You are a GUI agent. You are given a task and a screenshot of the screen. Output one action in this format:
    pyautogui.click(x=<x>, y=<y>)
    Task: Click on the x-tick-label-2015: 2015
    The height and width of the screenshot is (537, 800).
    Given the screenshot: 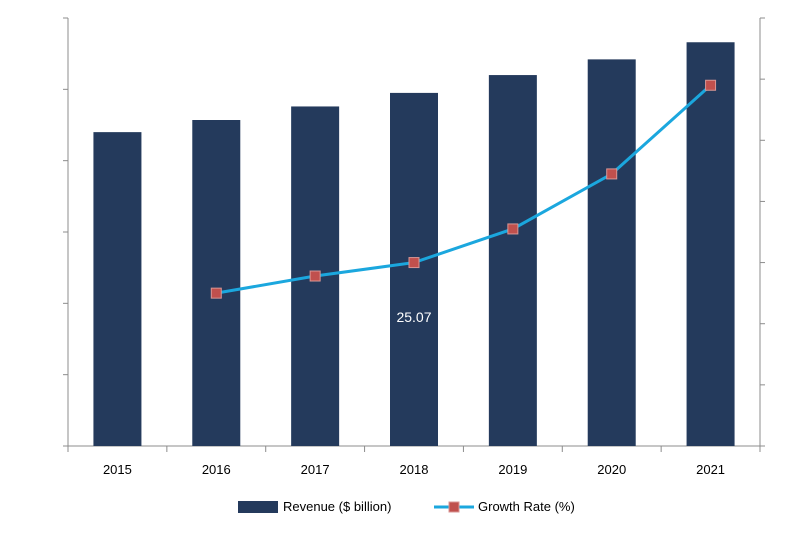 What is the action you would take?
    pyautogui.click(x=117, y=469)
    